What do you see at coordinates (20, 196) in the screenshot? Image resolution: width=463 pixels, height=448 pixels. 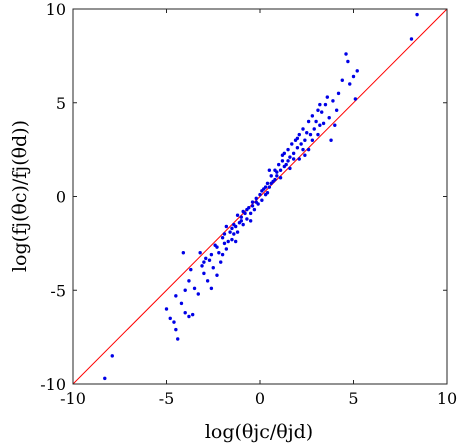 I see `y-axis-title: log(fj(θc)/fj(θd))` at bounding box center [20, 196].